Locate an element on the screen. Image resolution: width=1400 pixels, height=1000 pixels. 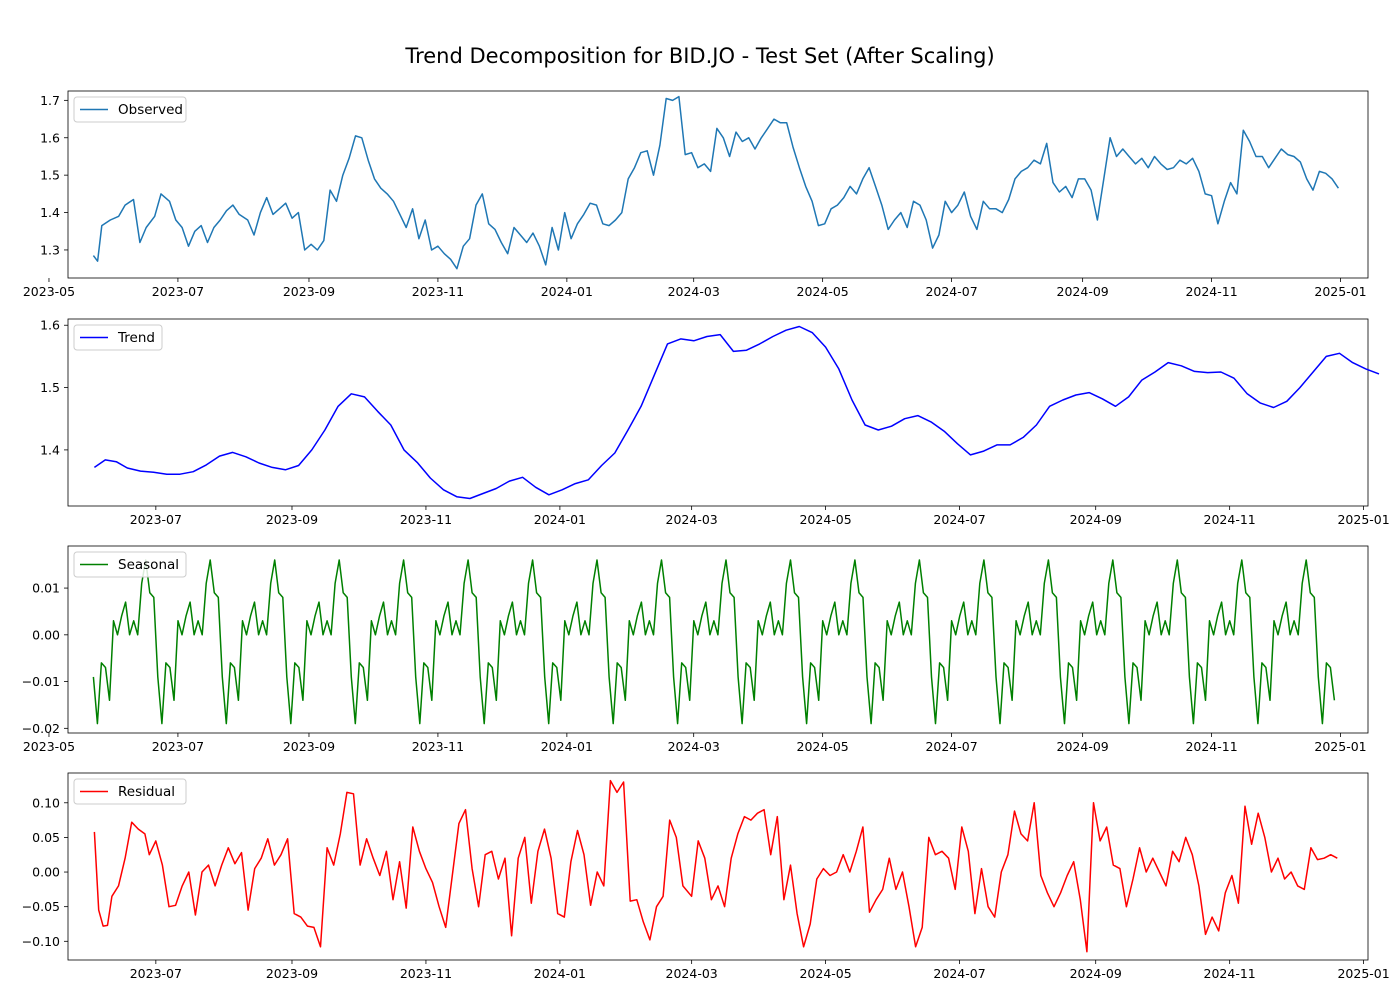
y-tick-label: −0.05 is located at coordinates (41, 906).